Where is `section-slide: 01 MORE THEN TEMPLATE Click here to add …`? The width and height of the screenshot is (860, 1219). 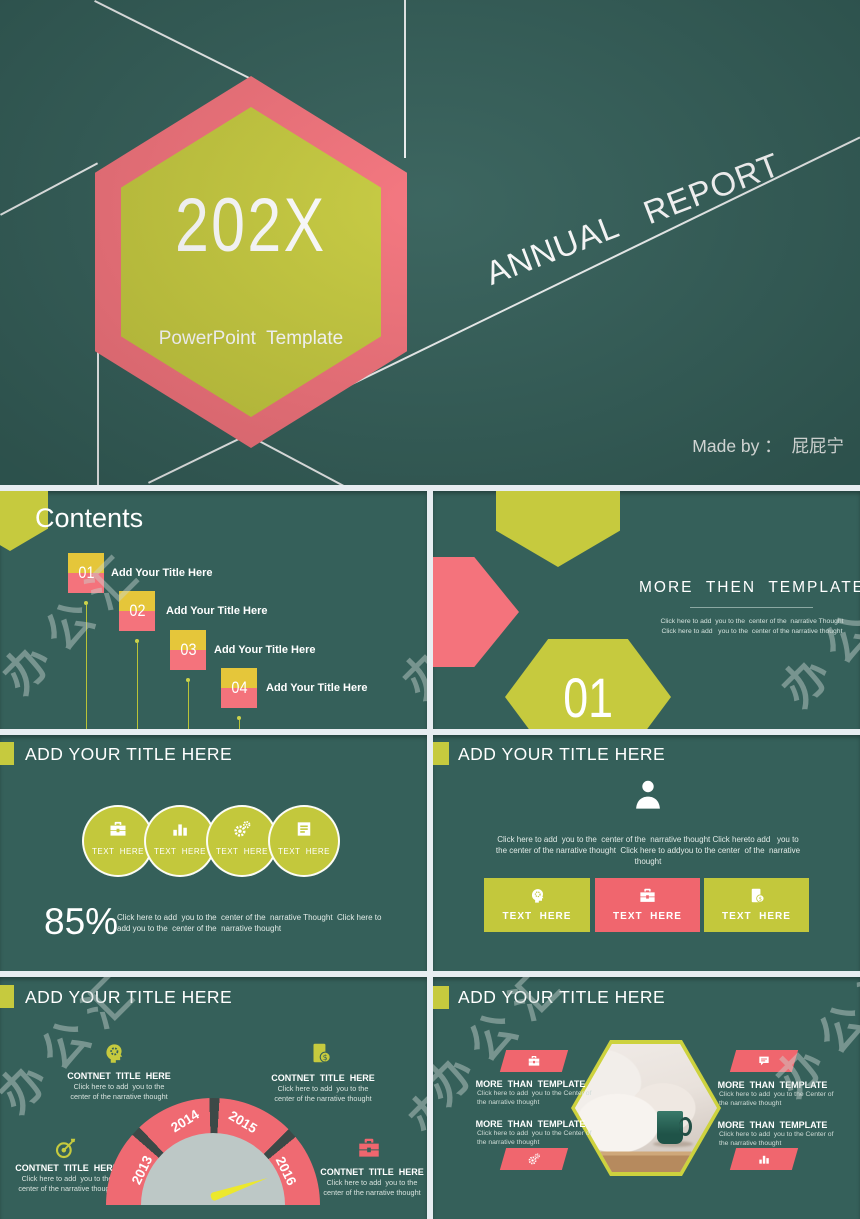 section-slide: 01 MORE THEN TEMPLATE Click here to add … is located at coordinates (646, 610).